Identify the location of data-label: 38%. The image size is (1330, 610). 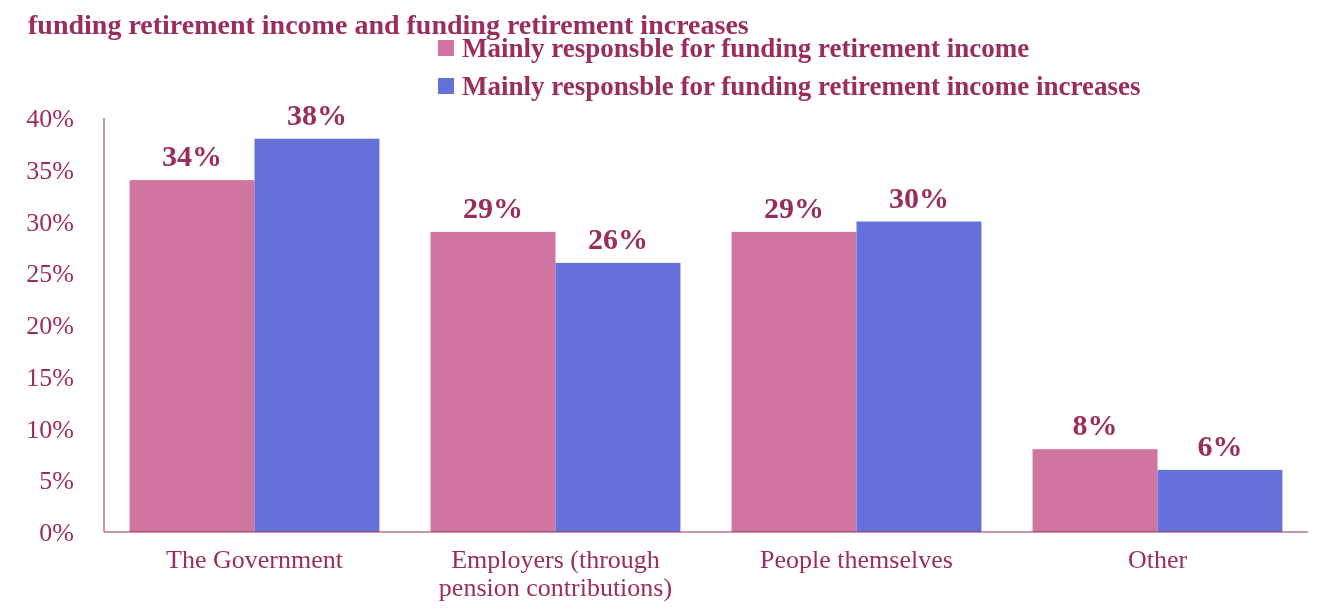
(316, 114).